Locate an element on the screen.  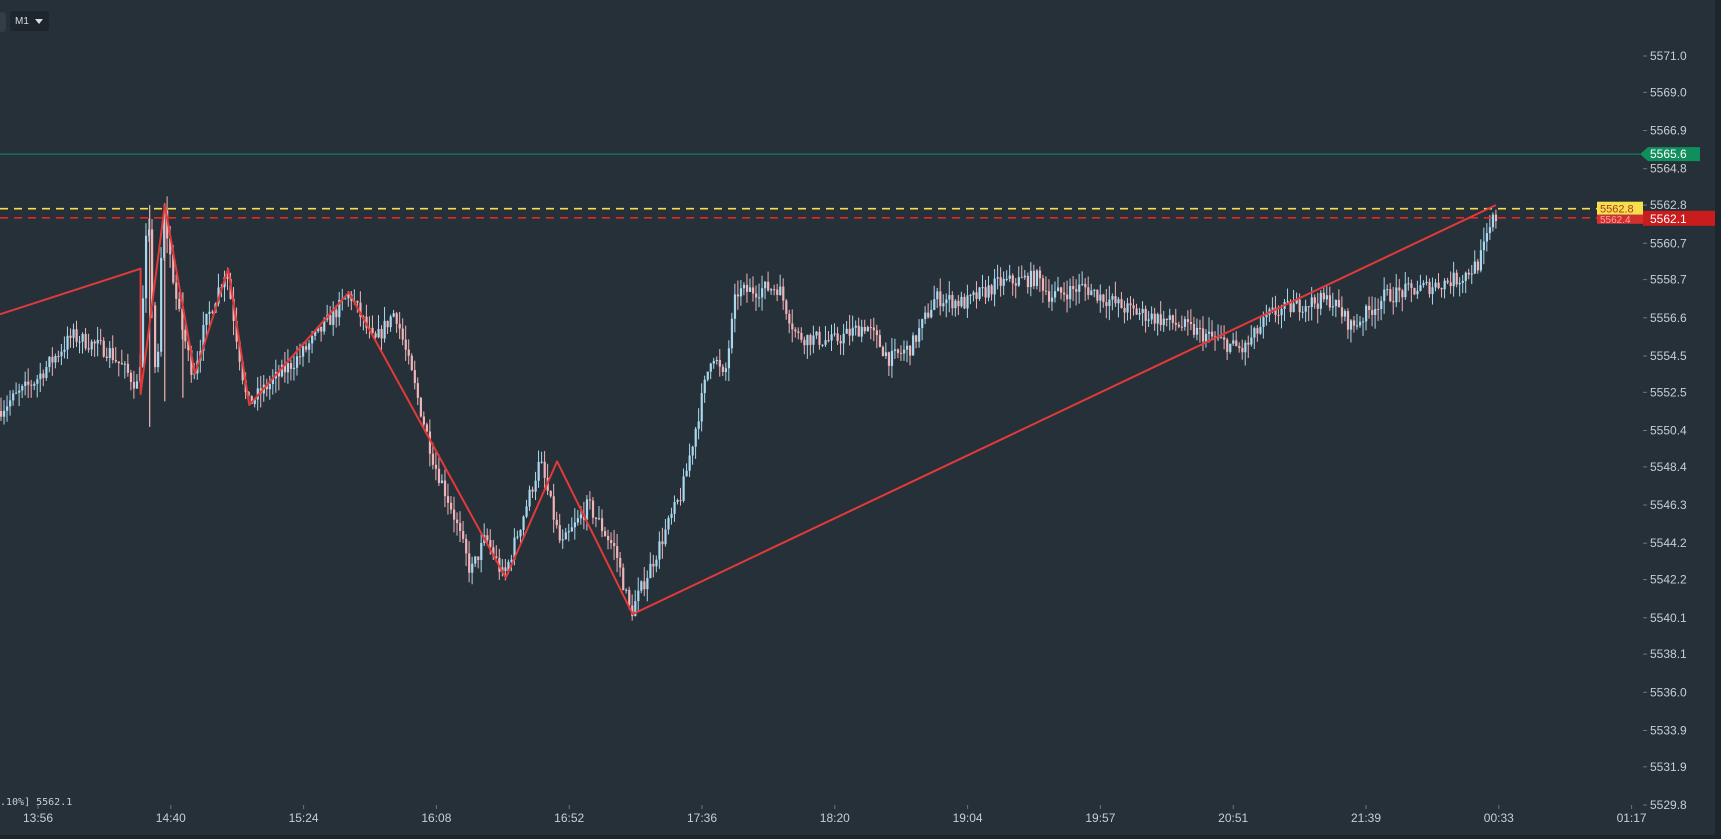
green-price-tag: 5565.6 is located at coordinates (1670, 154).